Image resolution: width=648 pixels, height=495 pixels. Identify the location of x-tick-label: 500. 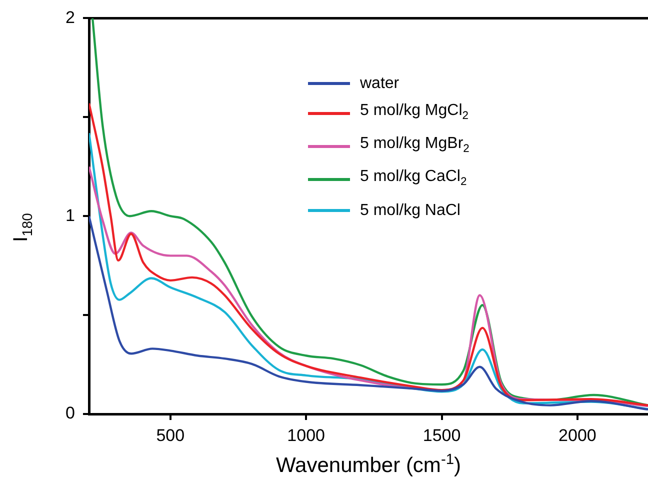
(170, 435).